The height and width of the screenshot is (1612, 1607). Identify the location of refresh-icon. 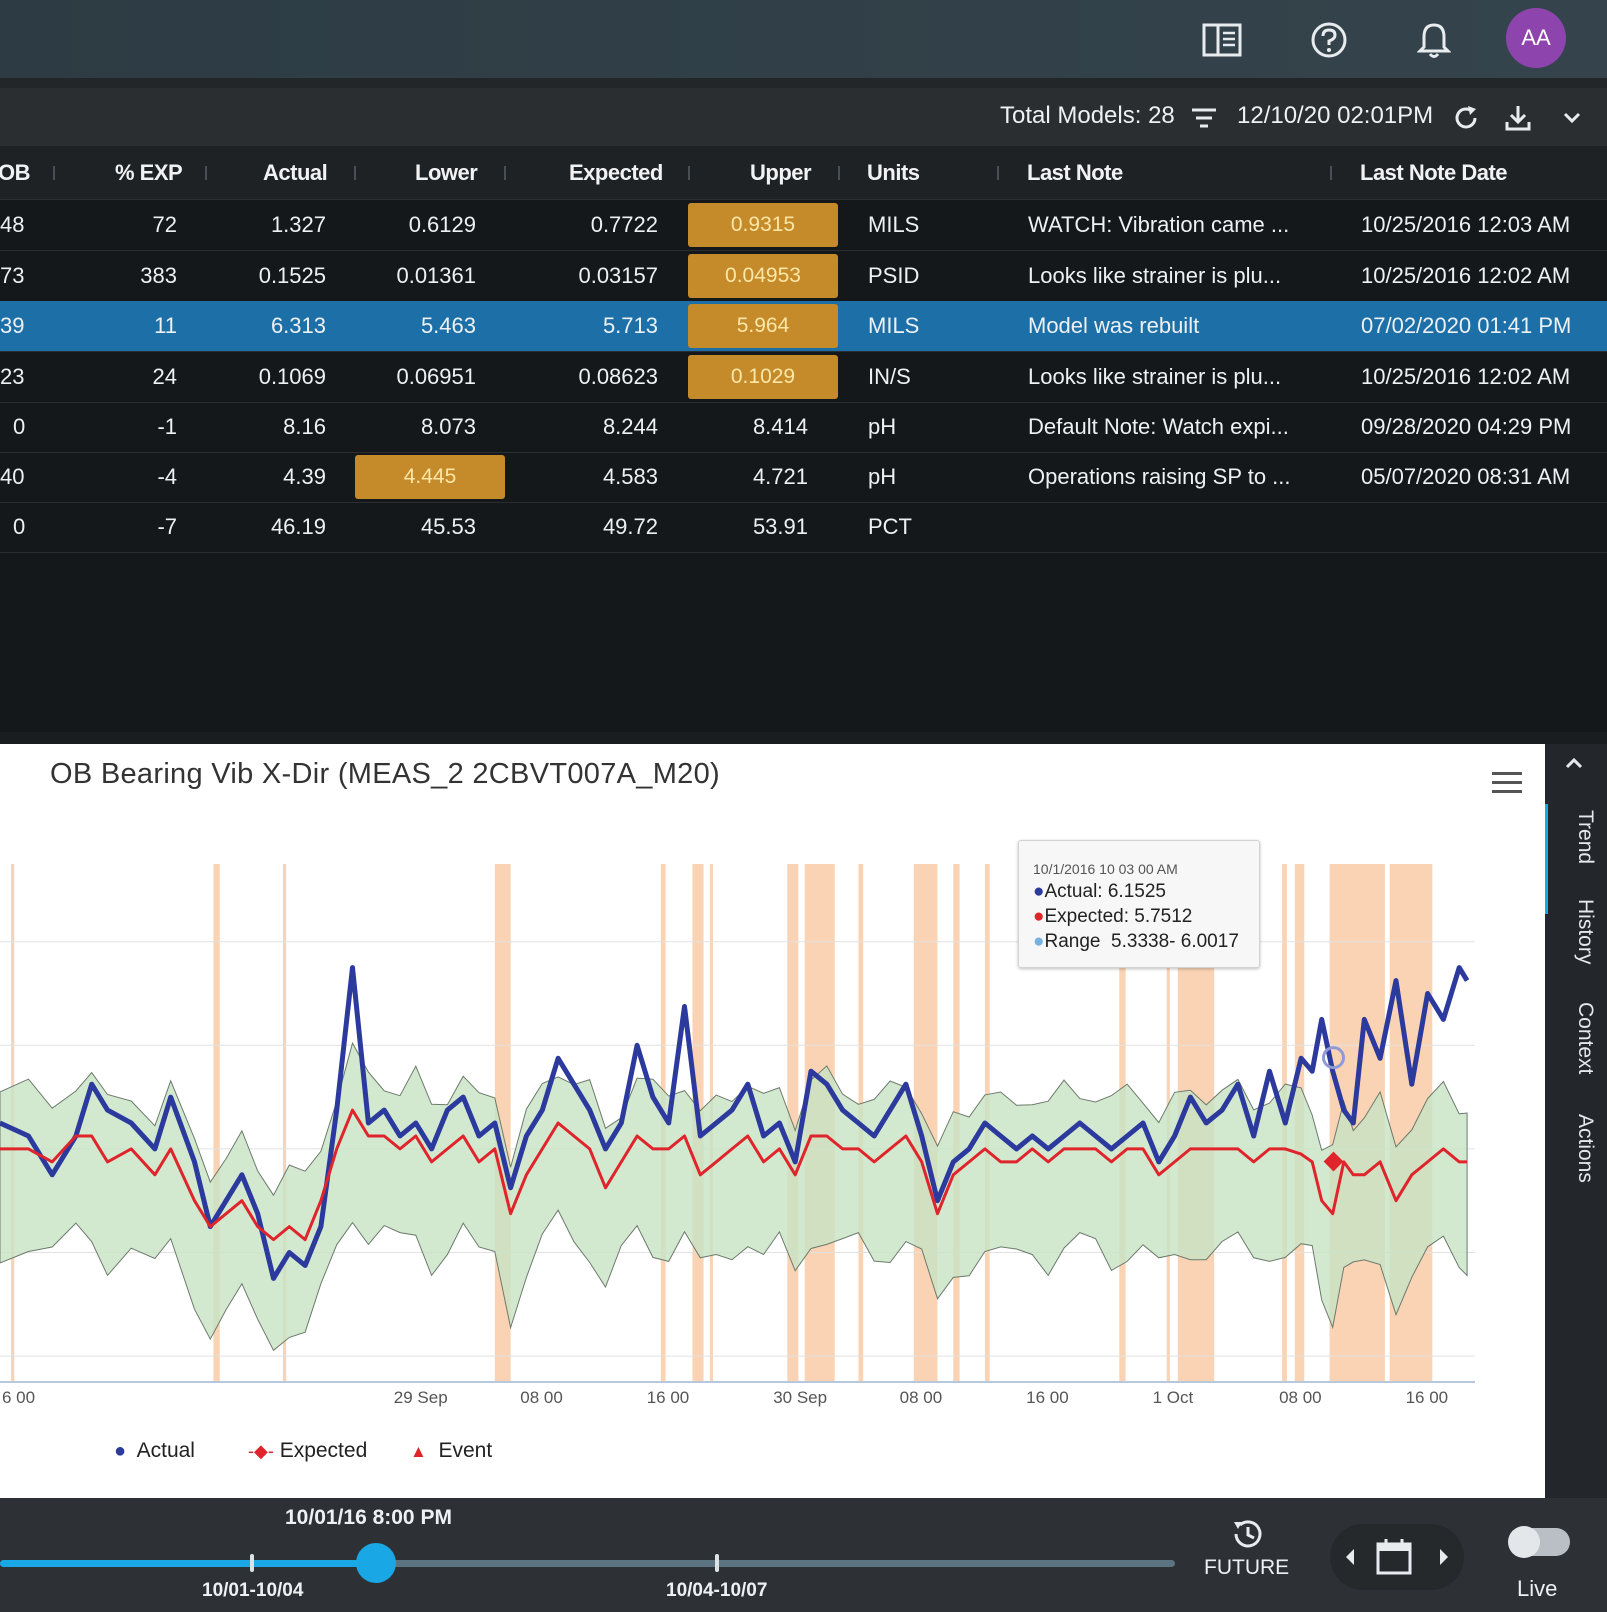
(1466, 118).